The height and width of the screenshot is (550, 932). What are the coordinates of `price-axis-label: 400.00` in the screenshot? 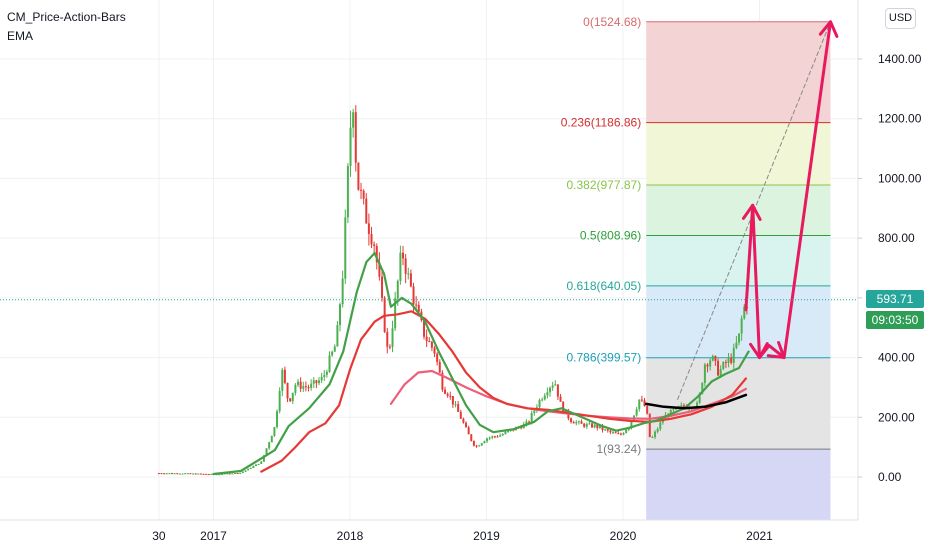 It's located at (896, 358).